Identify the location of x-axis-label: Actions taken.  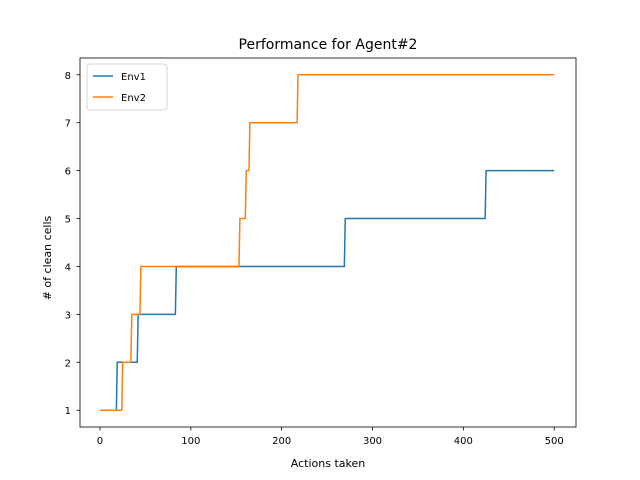
(328, 463).